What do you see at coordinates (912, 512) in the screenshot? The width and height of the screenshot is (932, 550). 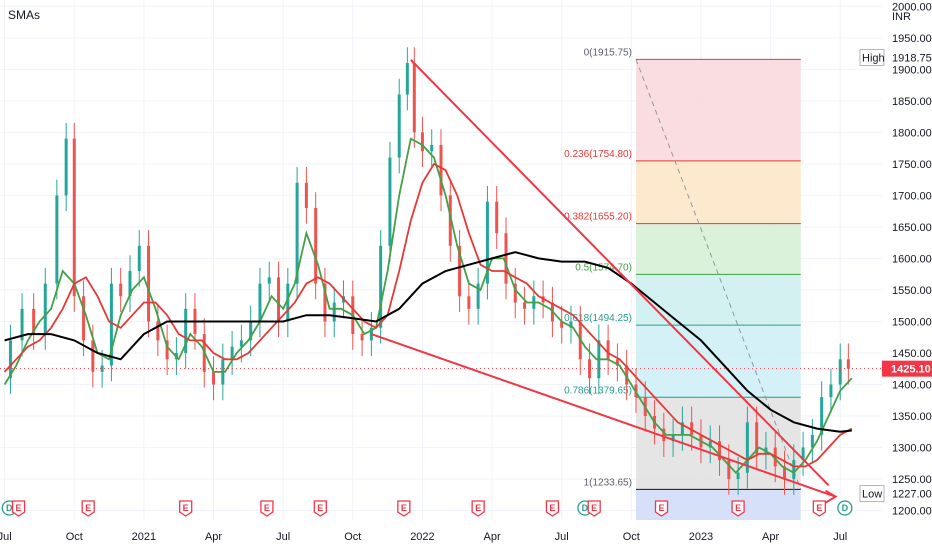 I see `y-tick-label: 1200.00` at bounding box center [912, 512].